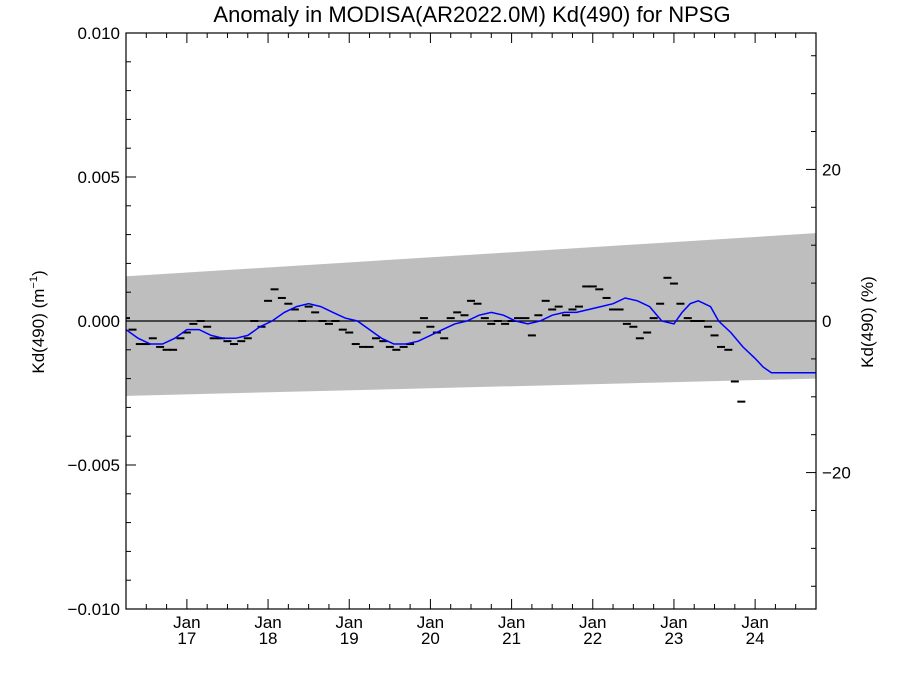  I want to click on x-tick-label-year: 19, so click(349, 638).